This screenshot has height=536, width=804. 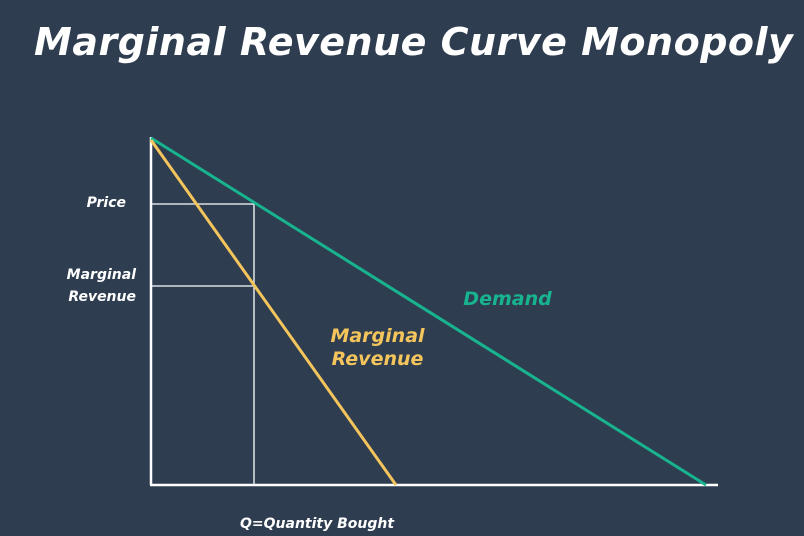 I want to click on marginal-revenue-axis-label-line2: Revenue, so click(x=102, y=297).